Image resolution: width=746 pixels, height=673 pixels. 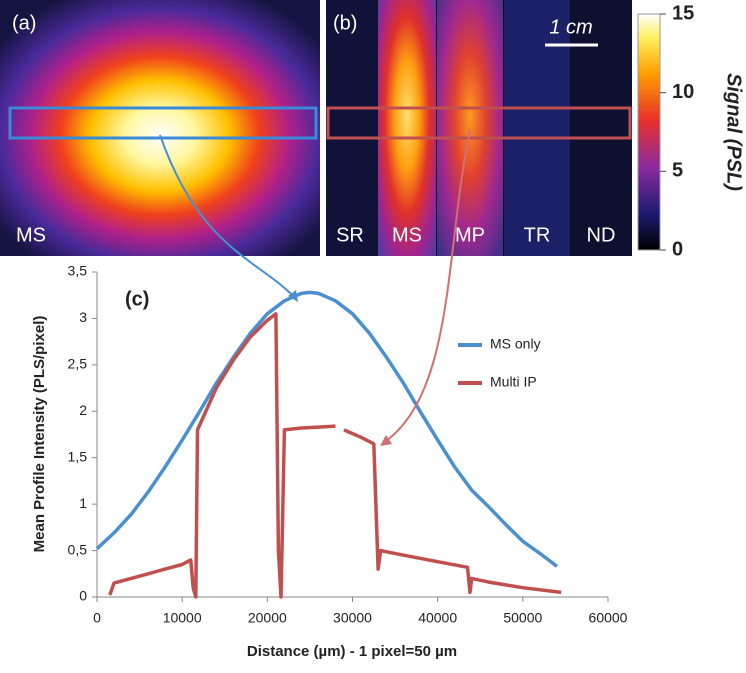 What do you see at coordinates (537, 235) in the screenshot?
I see `strip-label: TR` at bounding box center [537, 235].